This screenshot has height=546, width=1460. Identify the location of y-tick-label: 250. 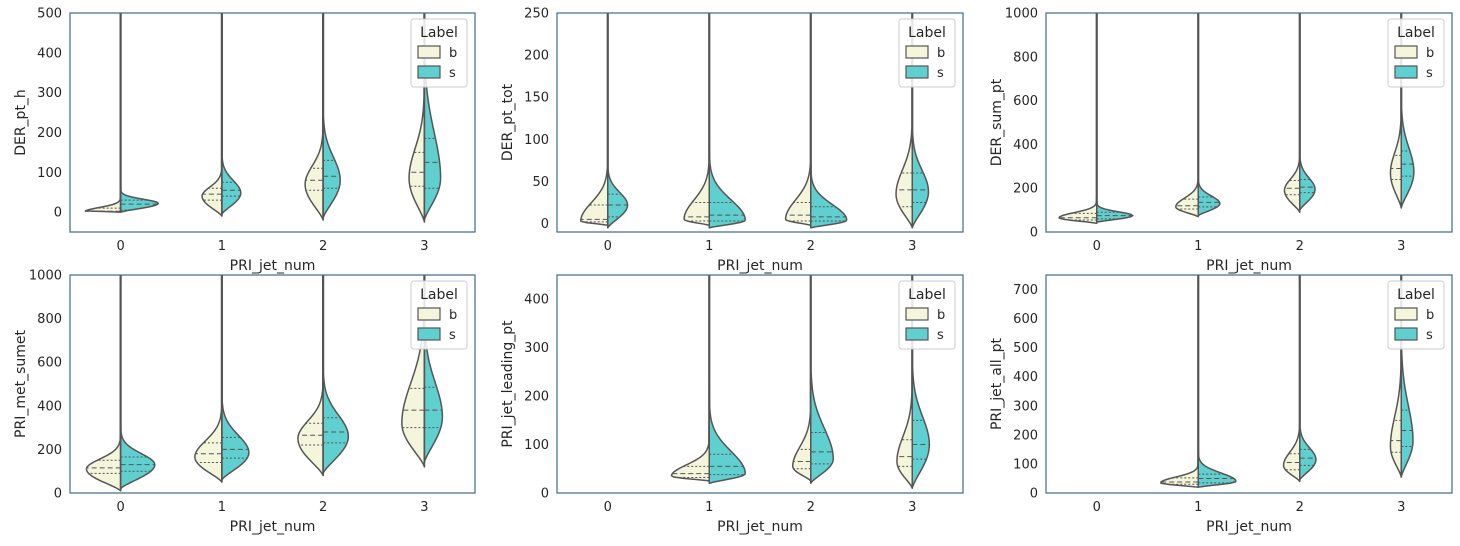
(536, 14).